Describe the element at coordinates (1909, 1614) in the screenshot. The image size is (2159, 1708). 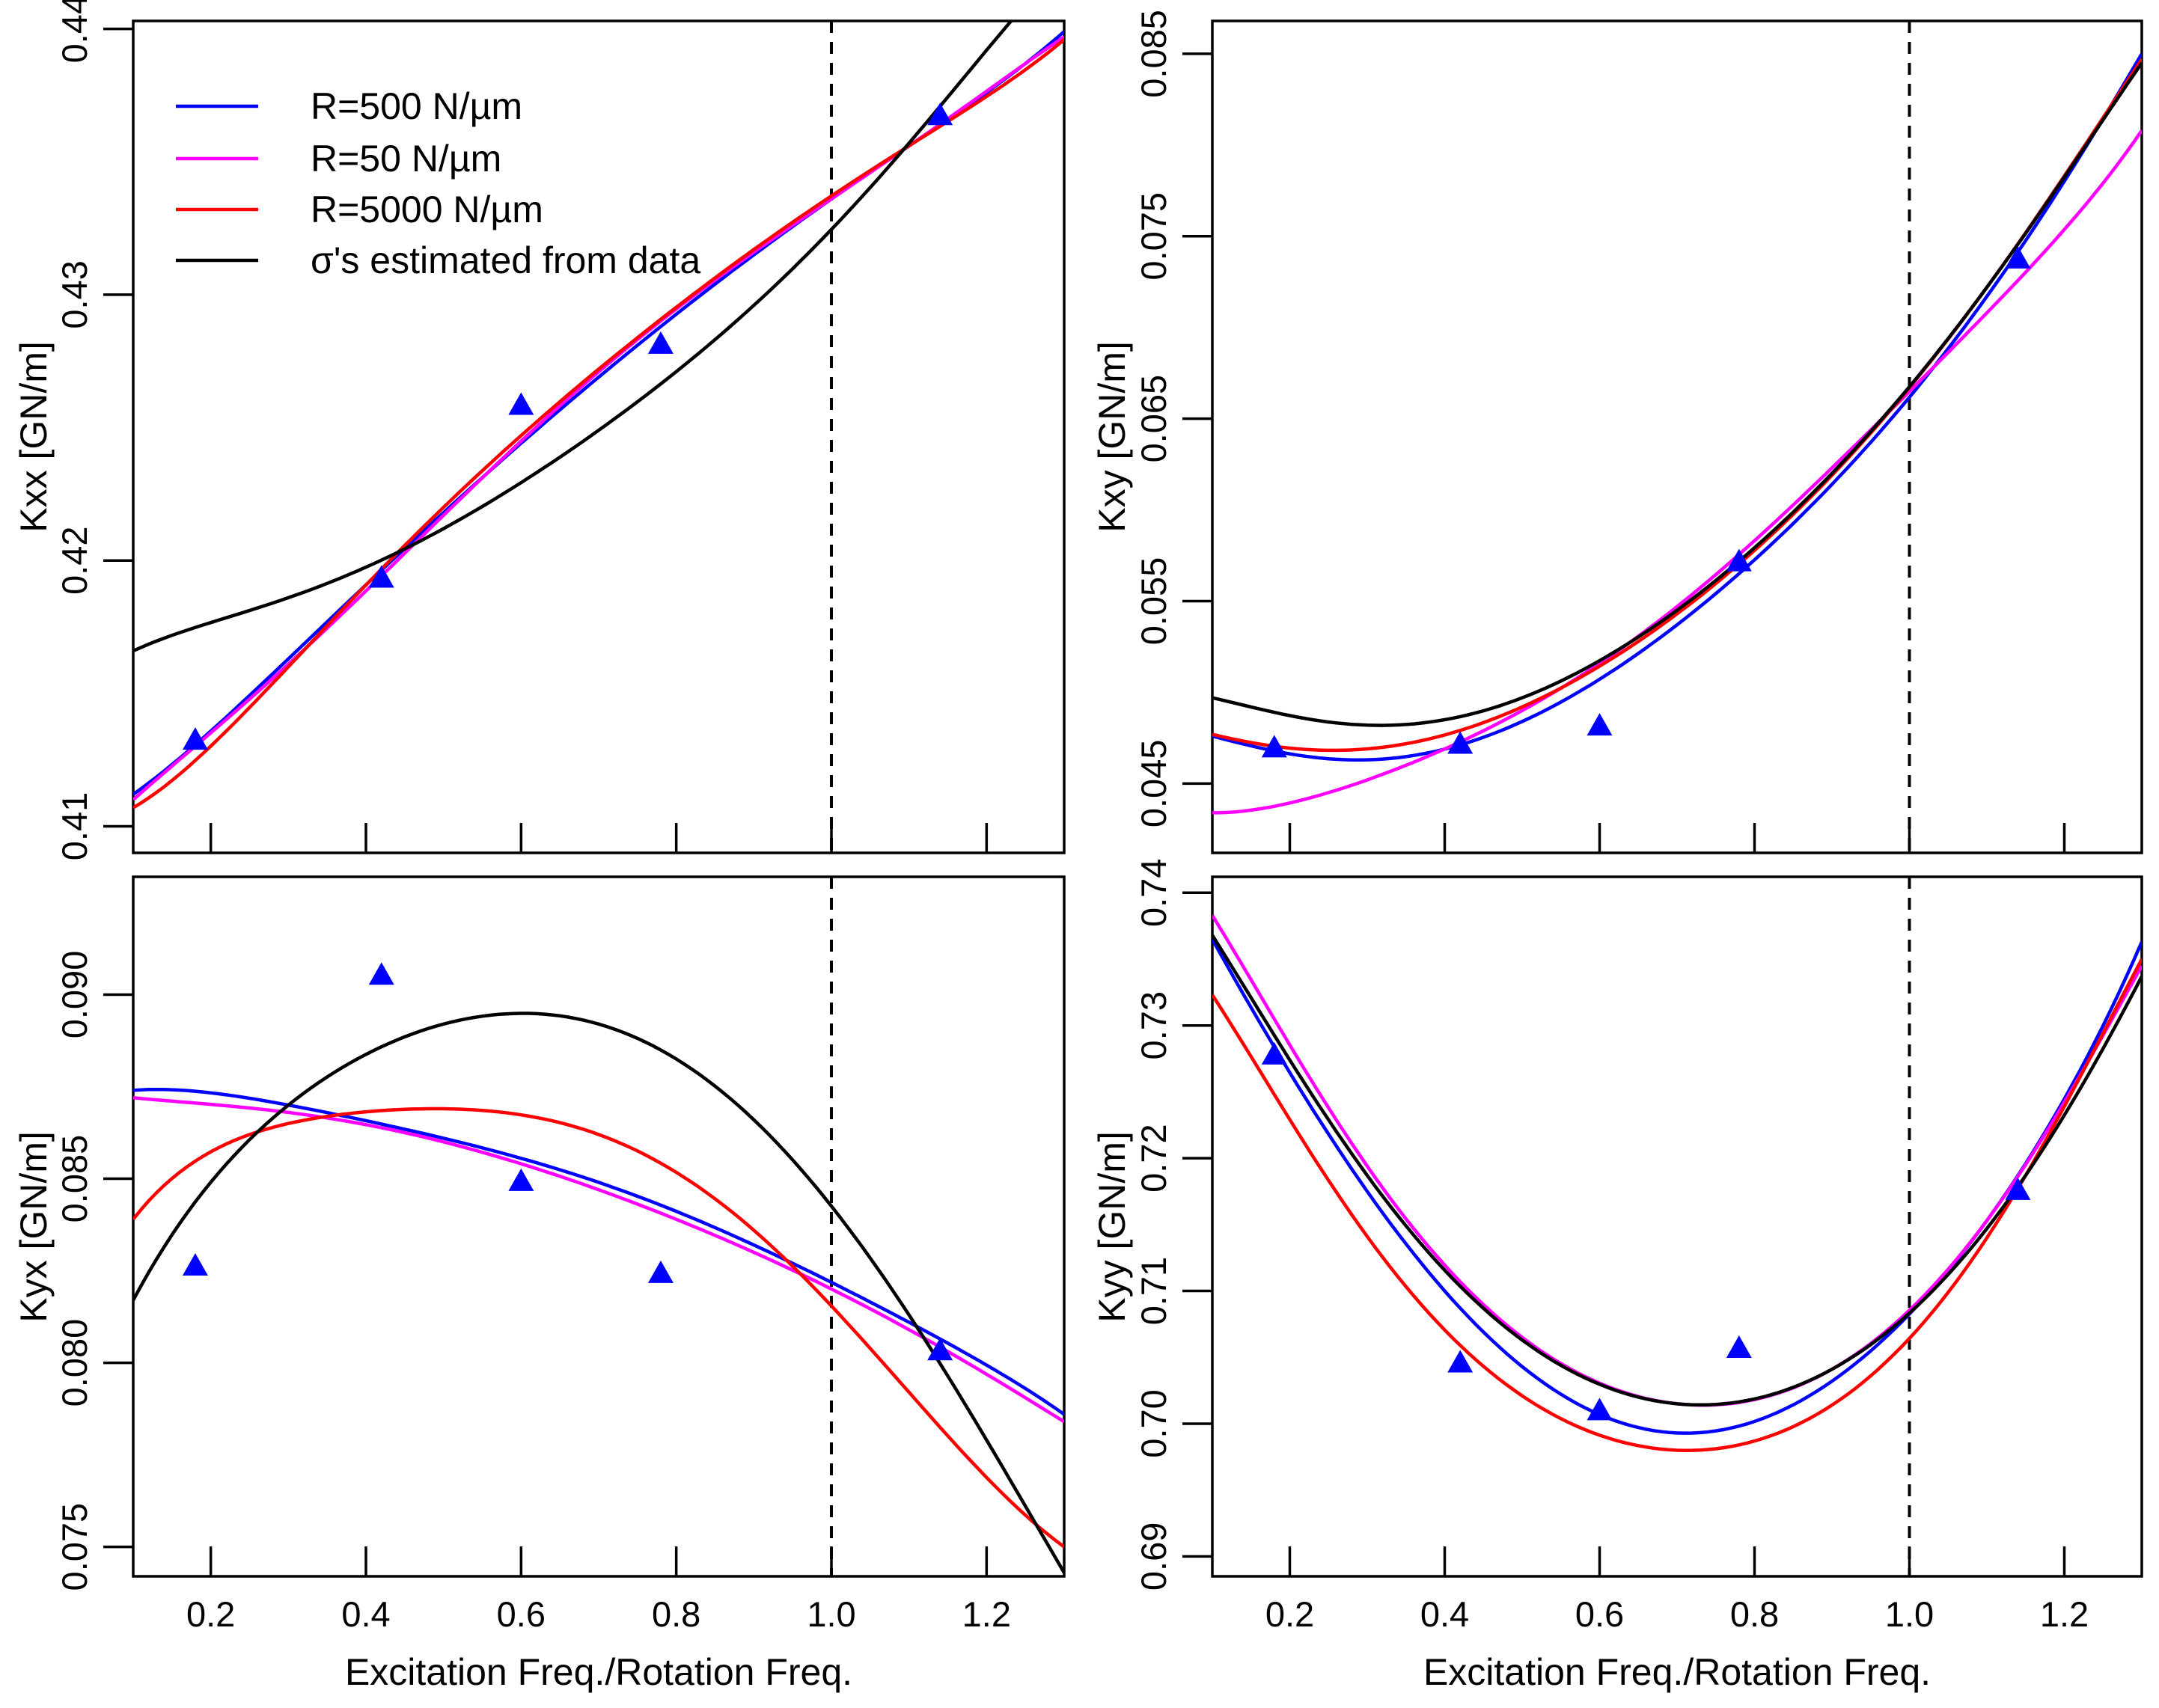
I see `xtick-label-kyy-4: 1.0` at that location.